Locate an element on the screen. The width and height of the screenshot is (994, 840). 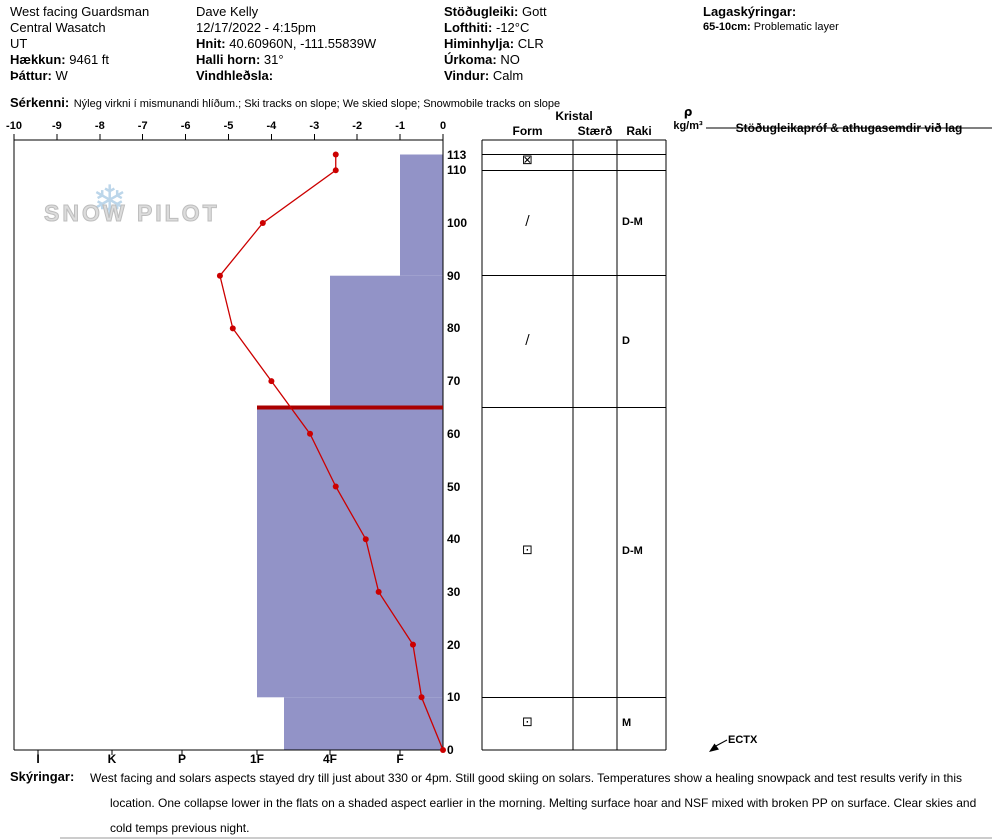
stability-row: Stöðugleiki: Gott is located at coordinates (495, 12).